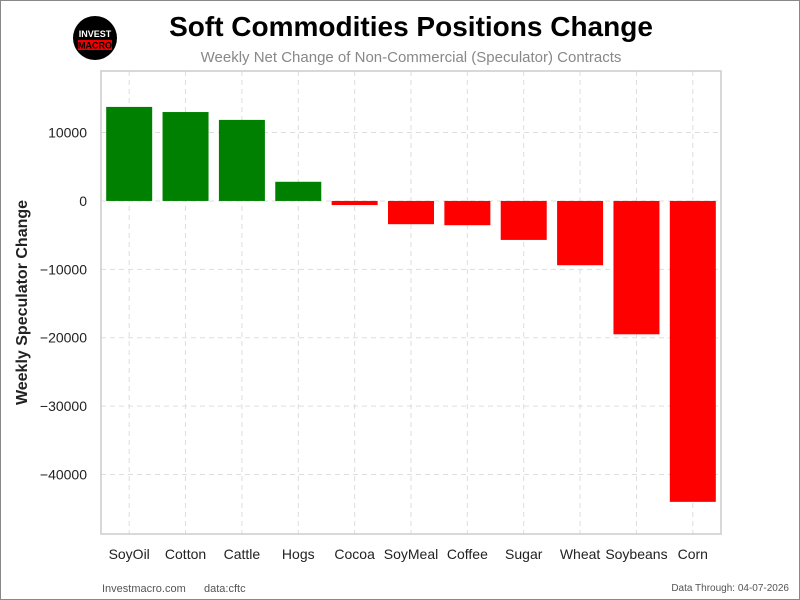 This screenshot has height=600, width=800. What do you see at coordinates (467, 554) in the screenshot?
I see `x-tick-label: Coffee` at bounding box center [467, 554].